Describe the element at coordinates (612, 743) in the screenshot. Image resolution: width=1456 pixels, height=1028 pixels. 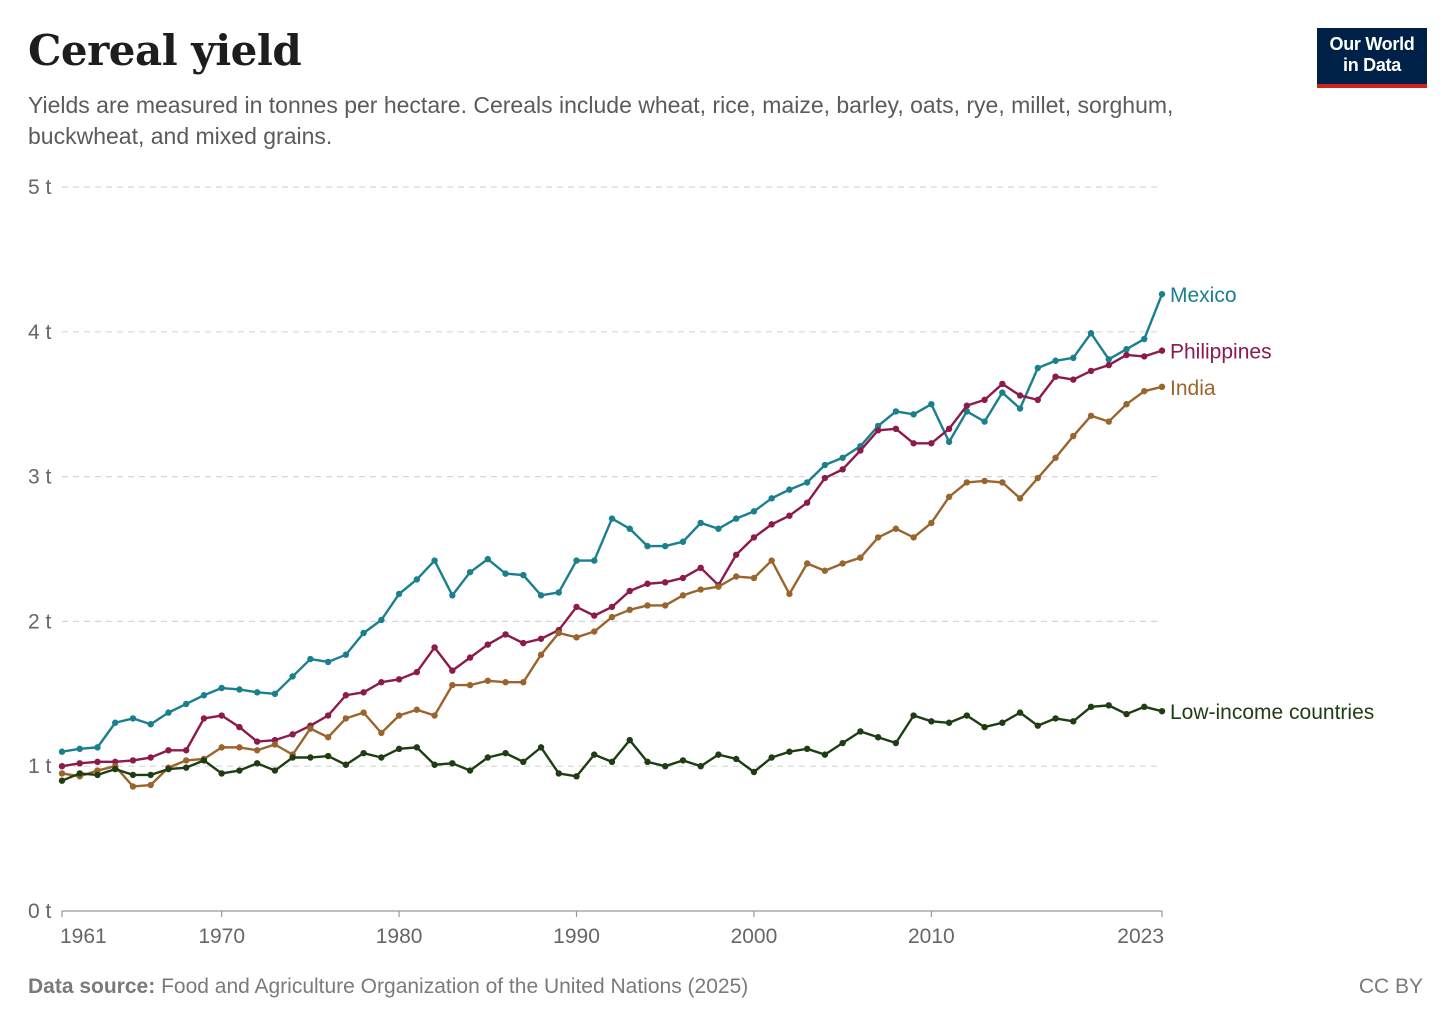
I see `series-line-low-income-countries` at that location.